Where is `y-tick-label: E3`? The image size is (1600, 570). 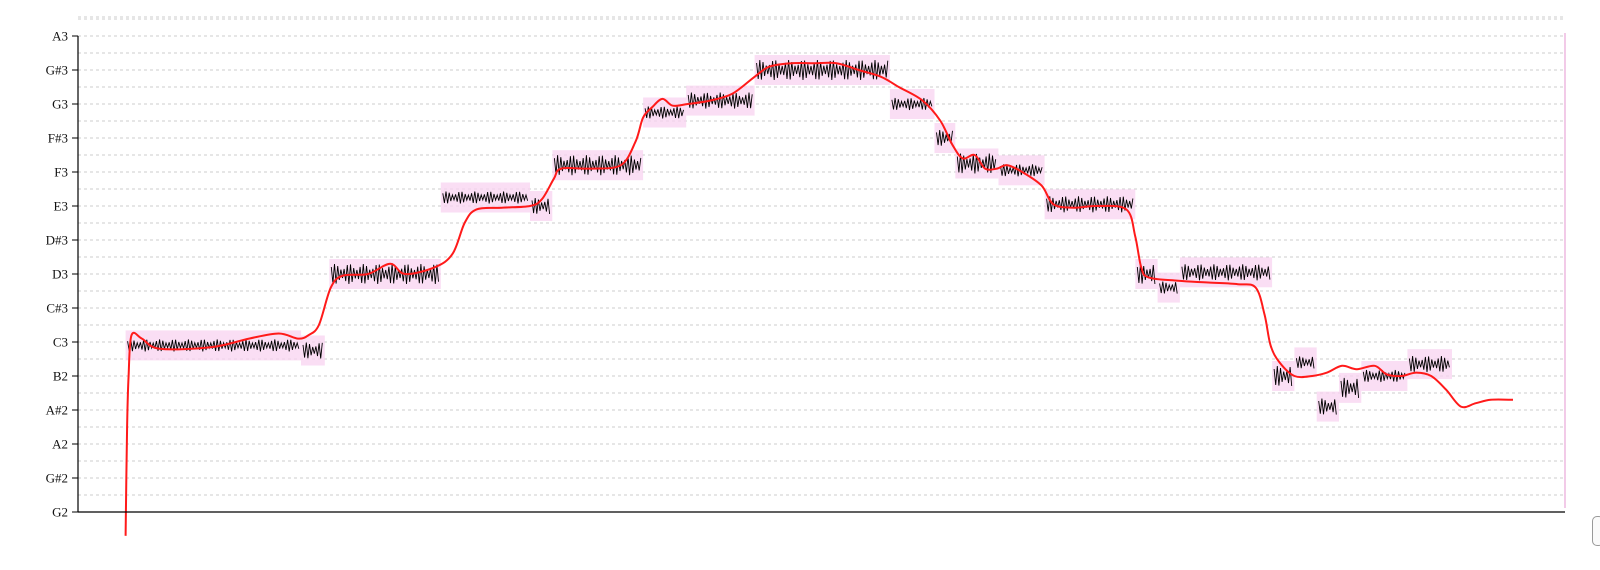
y-tick-label: E3 is located at coordinates (61, 206).